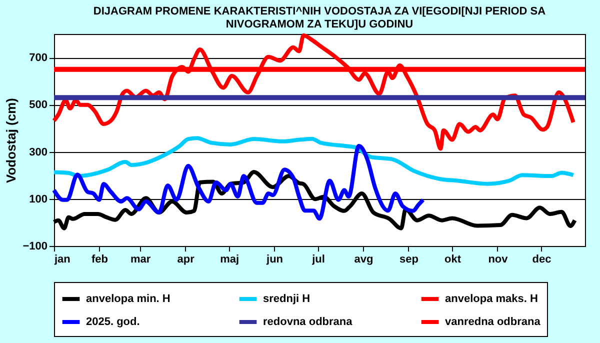  I want to click on x-tick-label: avg, so click(364, 260).